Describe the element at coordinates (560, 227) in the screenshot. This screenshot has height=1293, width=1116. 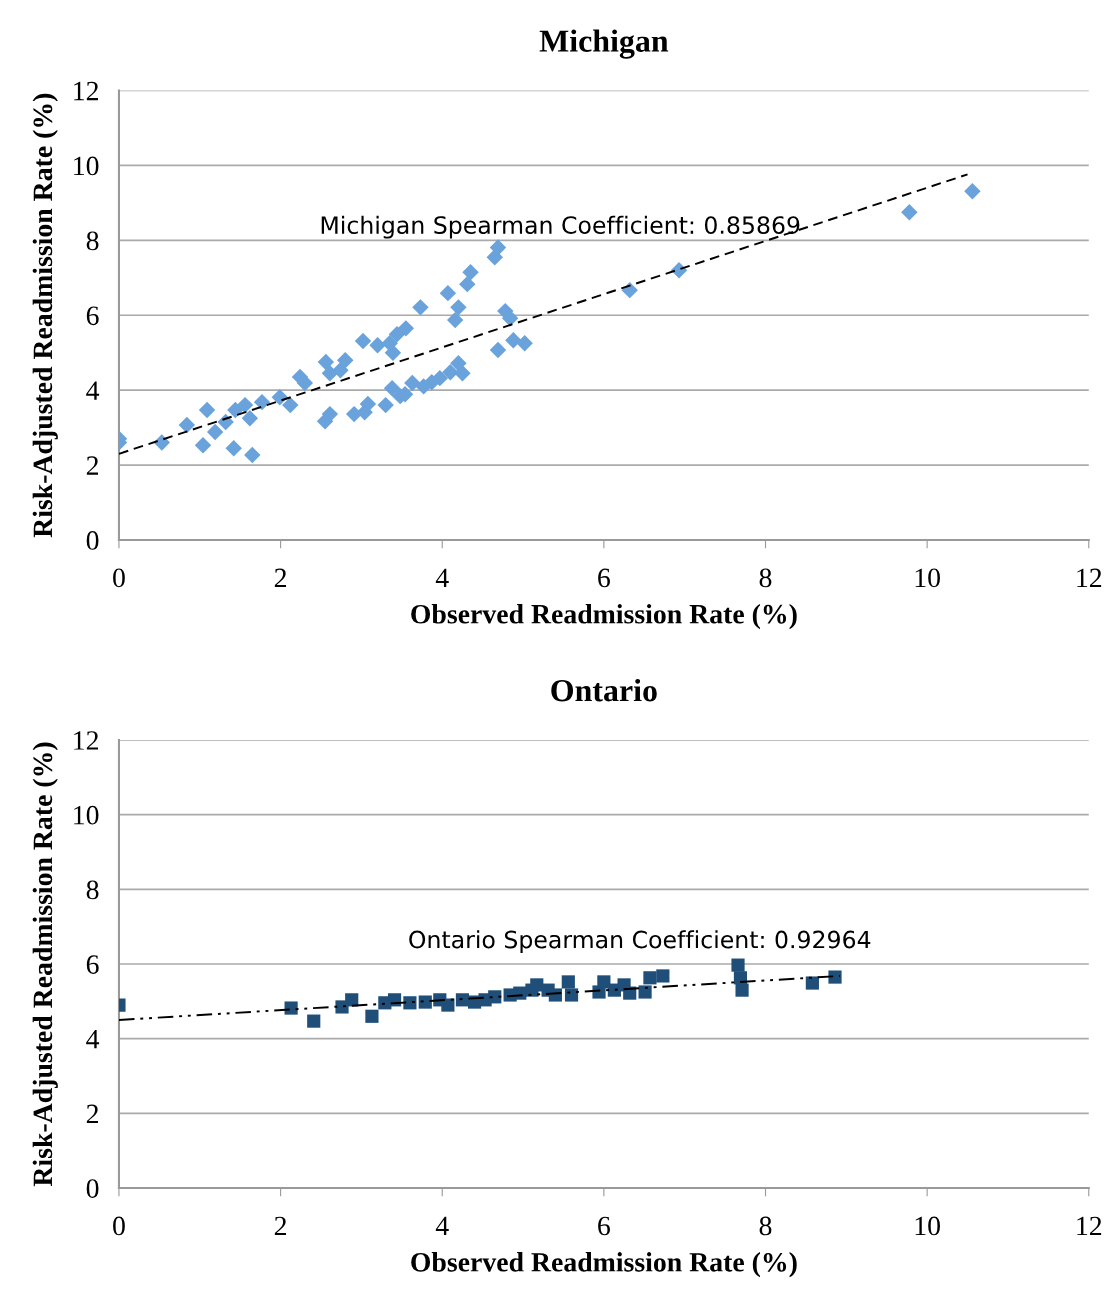
I see `annotation: Michigan Spearman Coefficient: 0.85869` at that location.